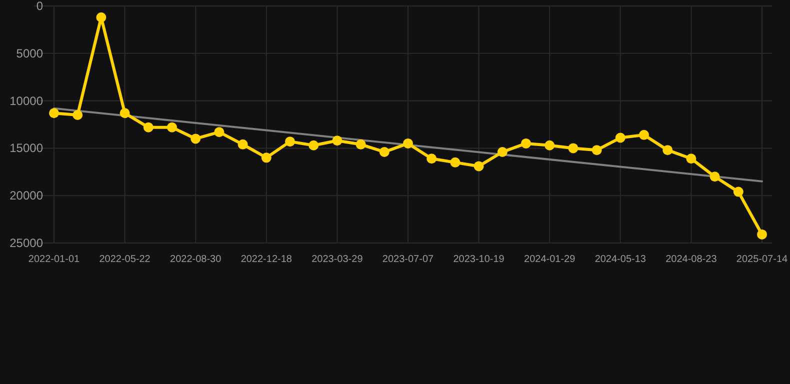  Describe the element at coordinates (27, 243) in the screenshot. I see `y-tick-label: 25000` at that location.